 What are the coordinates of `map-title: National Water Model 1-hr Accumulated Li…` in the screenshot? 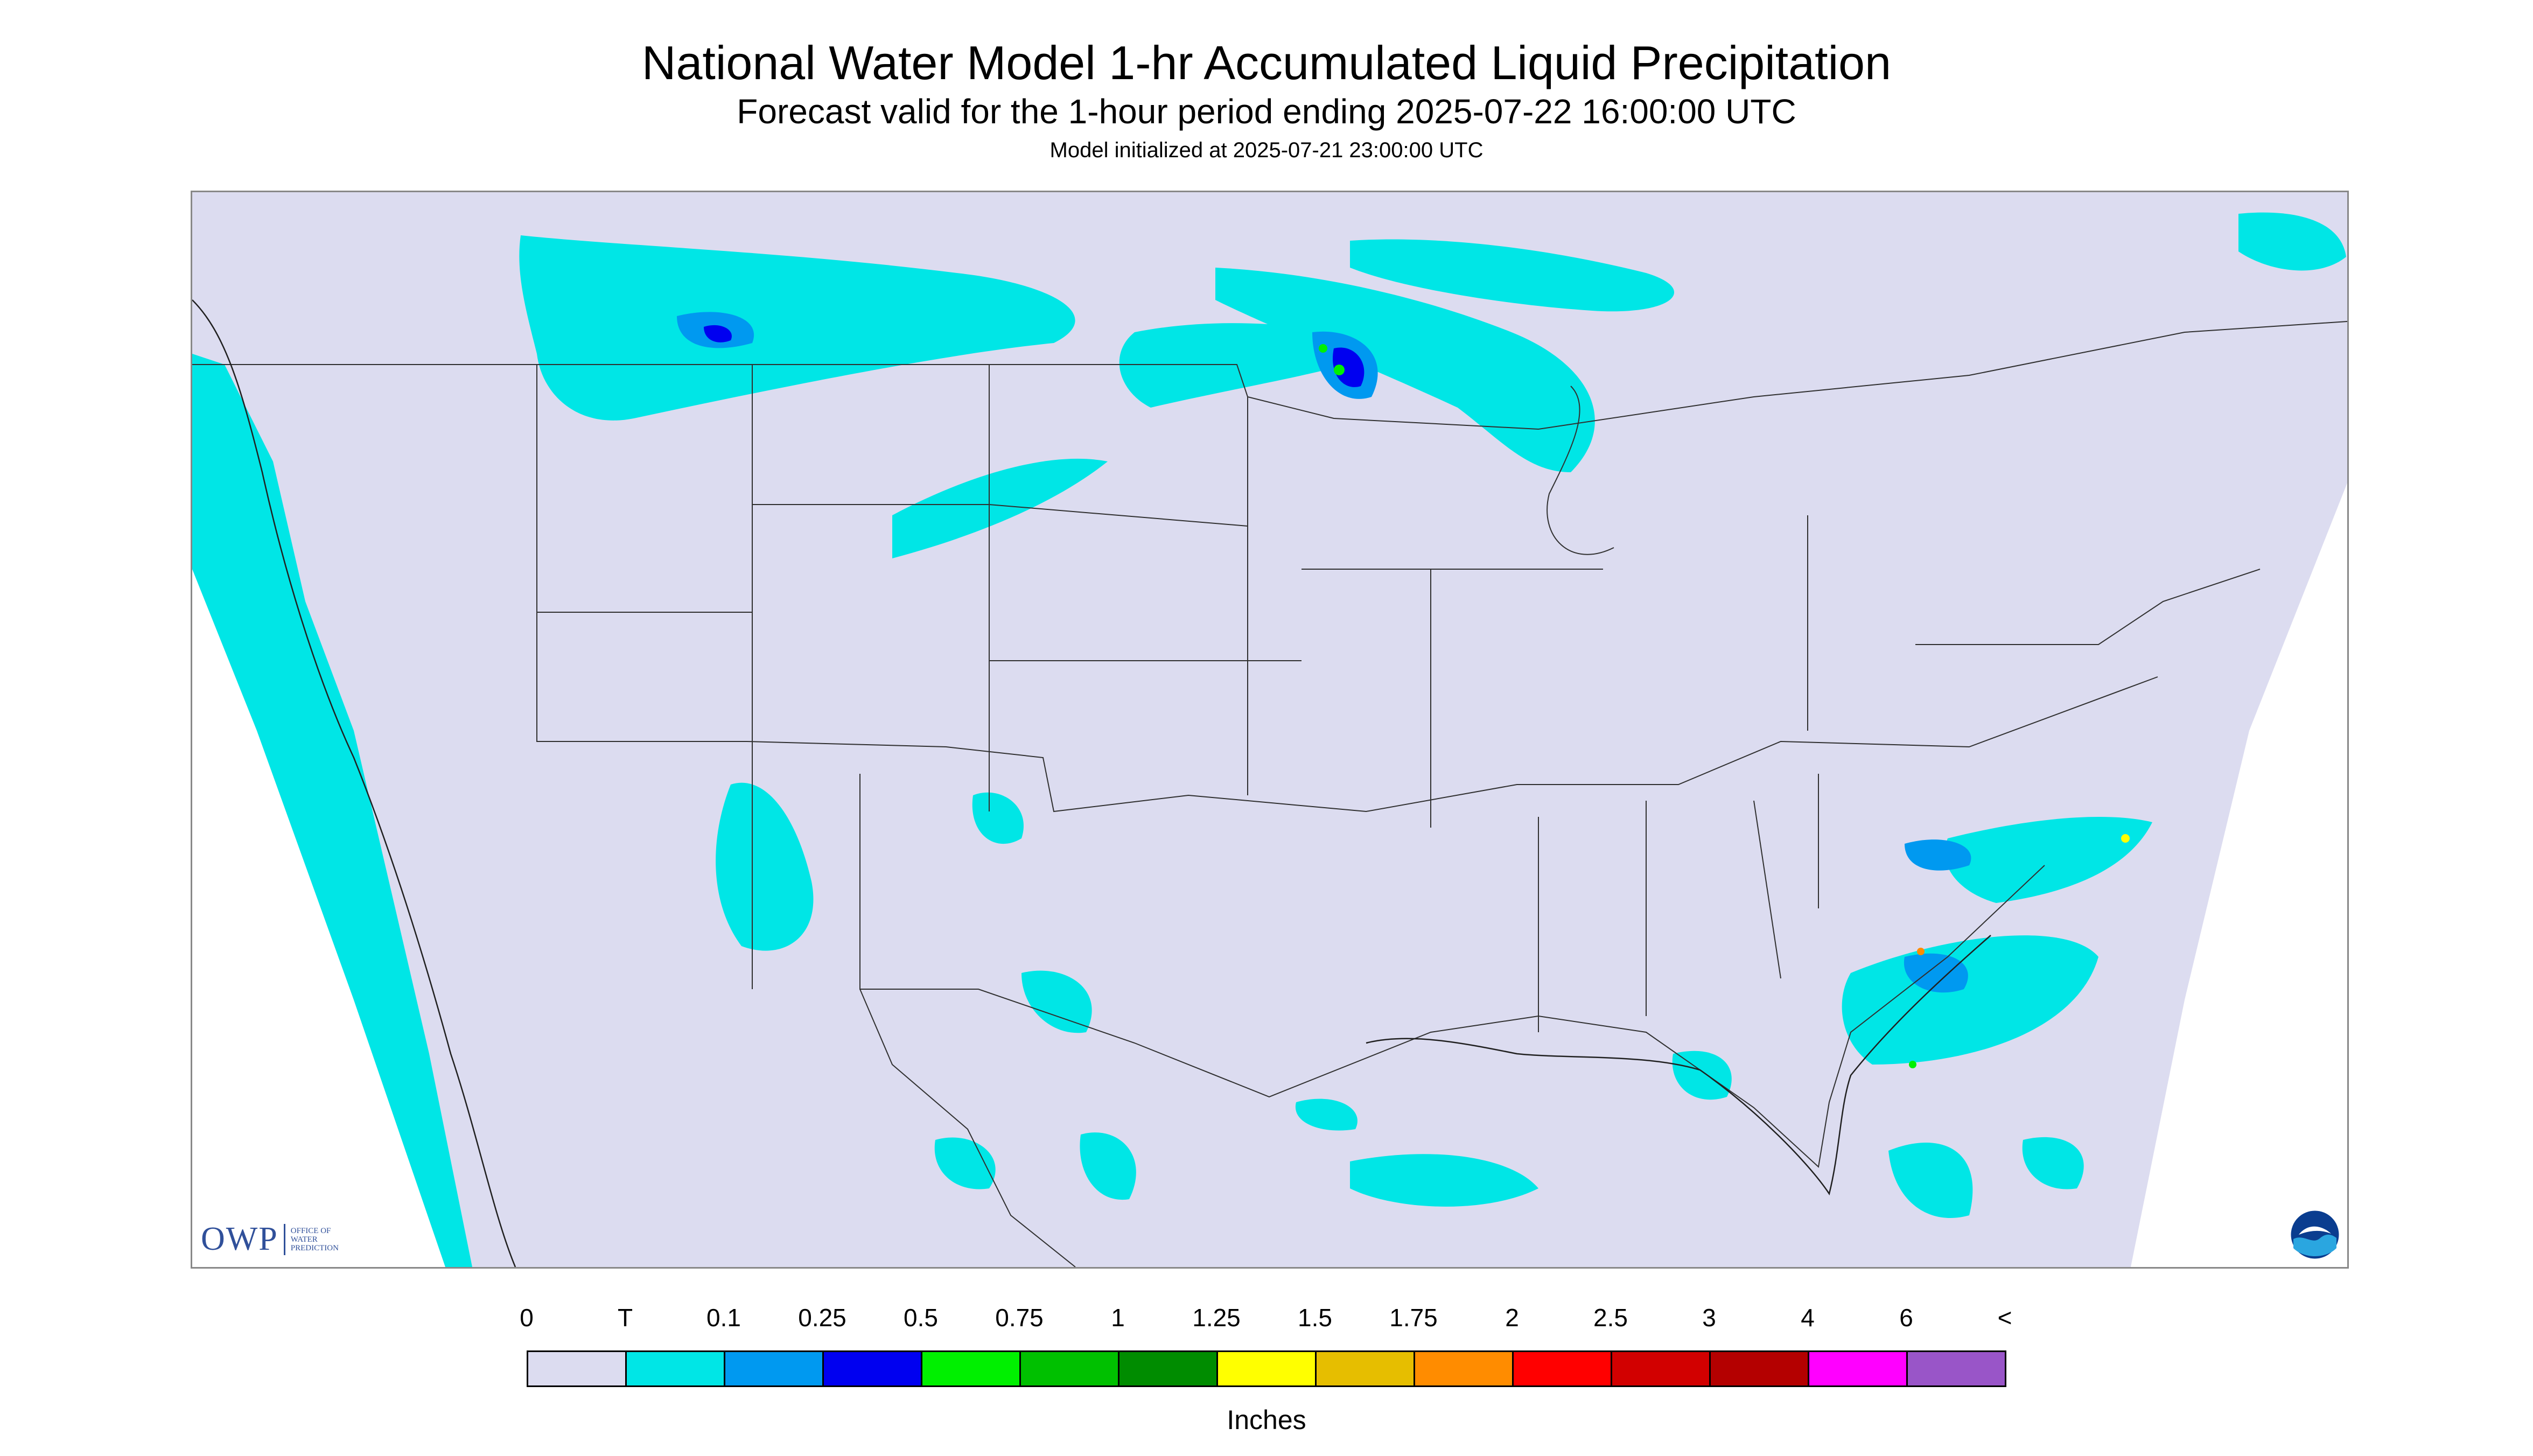 It's located at (1266, 62).